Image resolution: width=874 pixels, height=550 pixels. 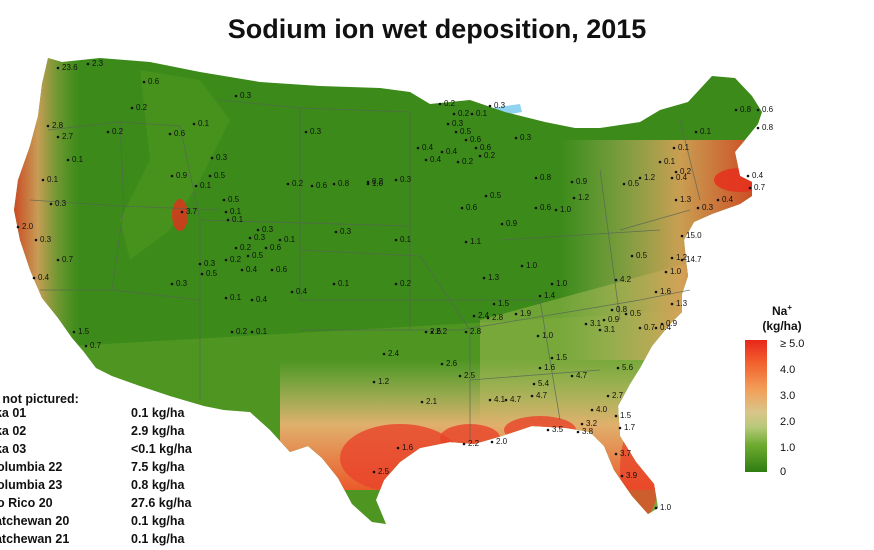 What do you see at coordinates (650, 327) in the screenshot?
I see `site-value-label: 0.7` at bounding box center [650, 327].